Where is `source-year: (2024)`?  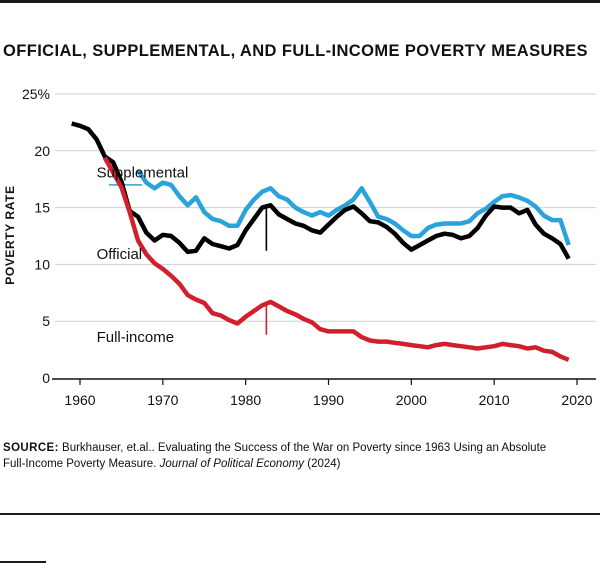 source-year: (2024) is located at coordinates (322, 464).